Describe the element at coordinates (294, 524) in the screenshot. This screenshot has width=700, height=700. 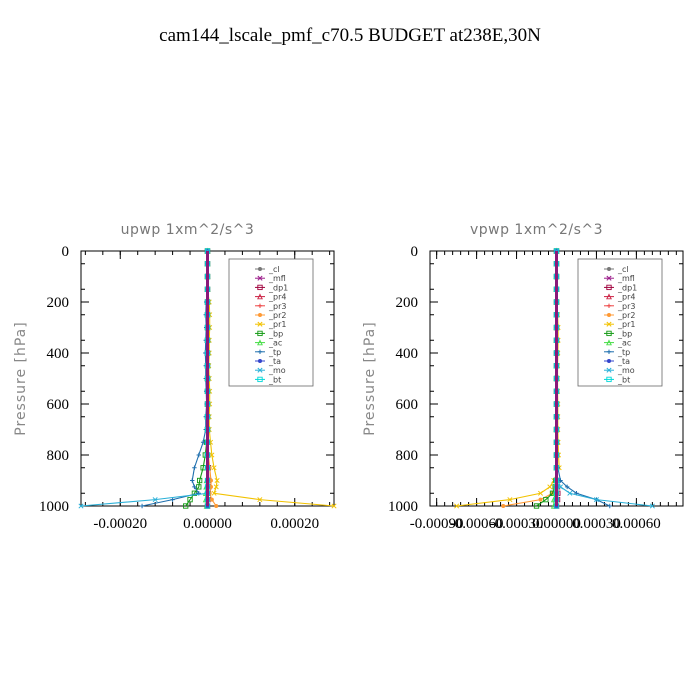
I see `x-tick-label: 0.00020` at that location.